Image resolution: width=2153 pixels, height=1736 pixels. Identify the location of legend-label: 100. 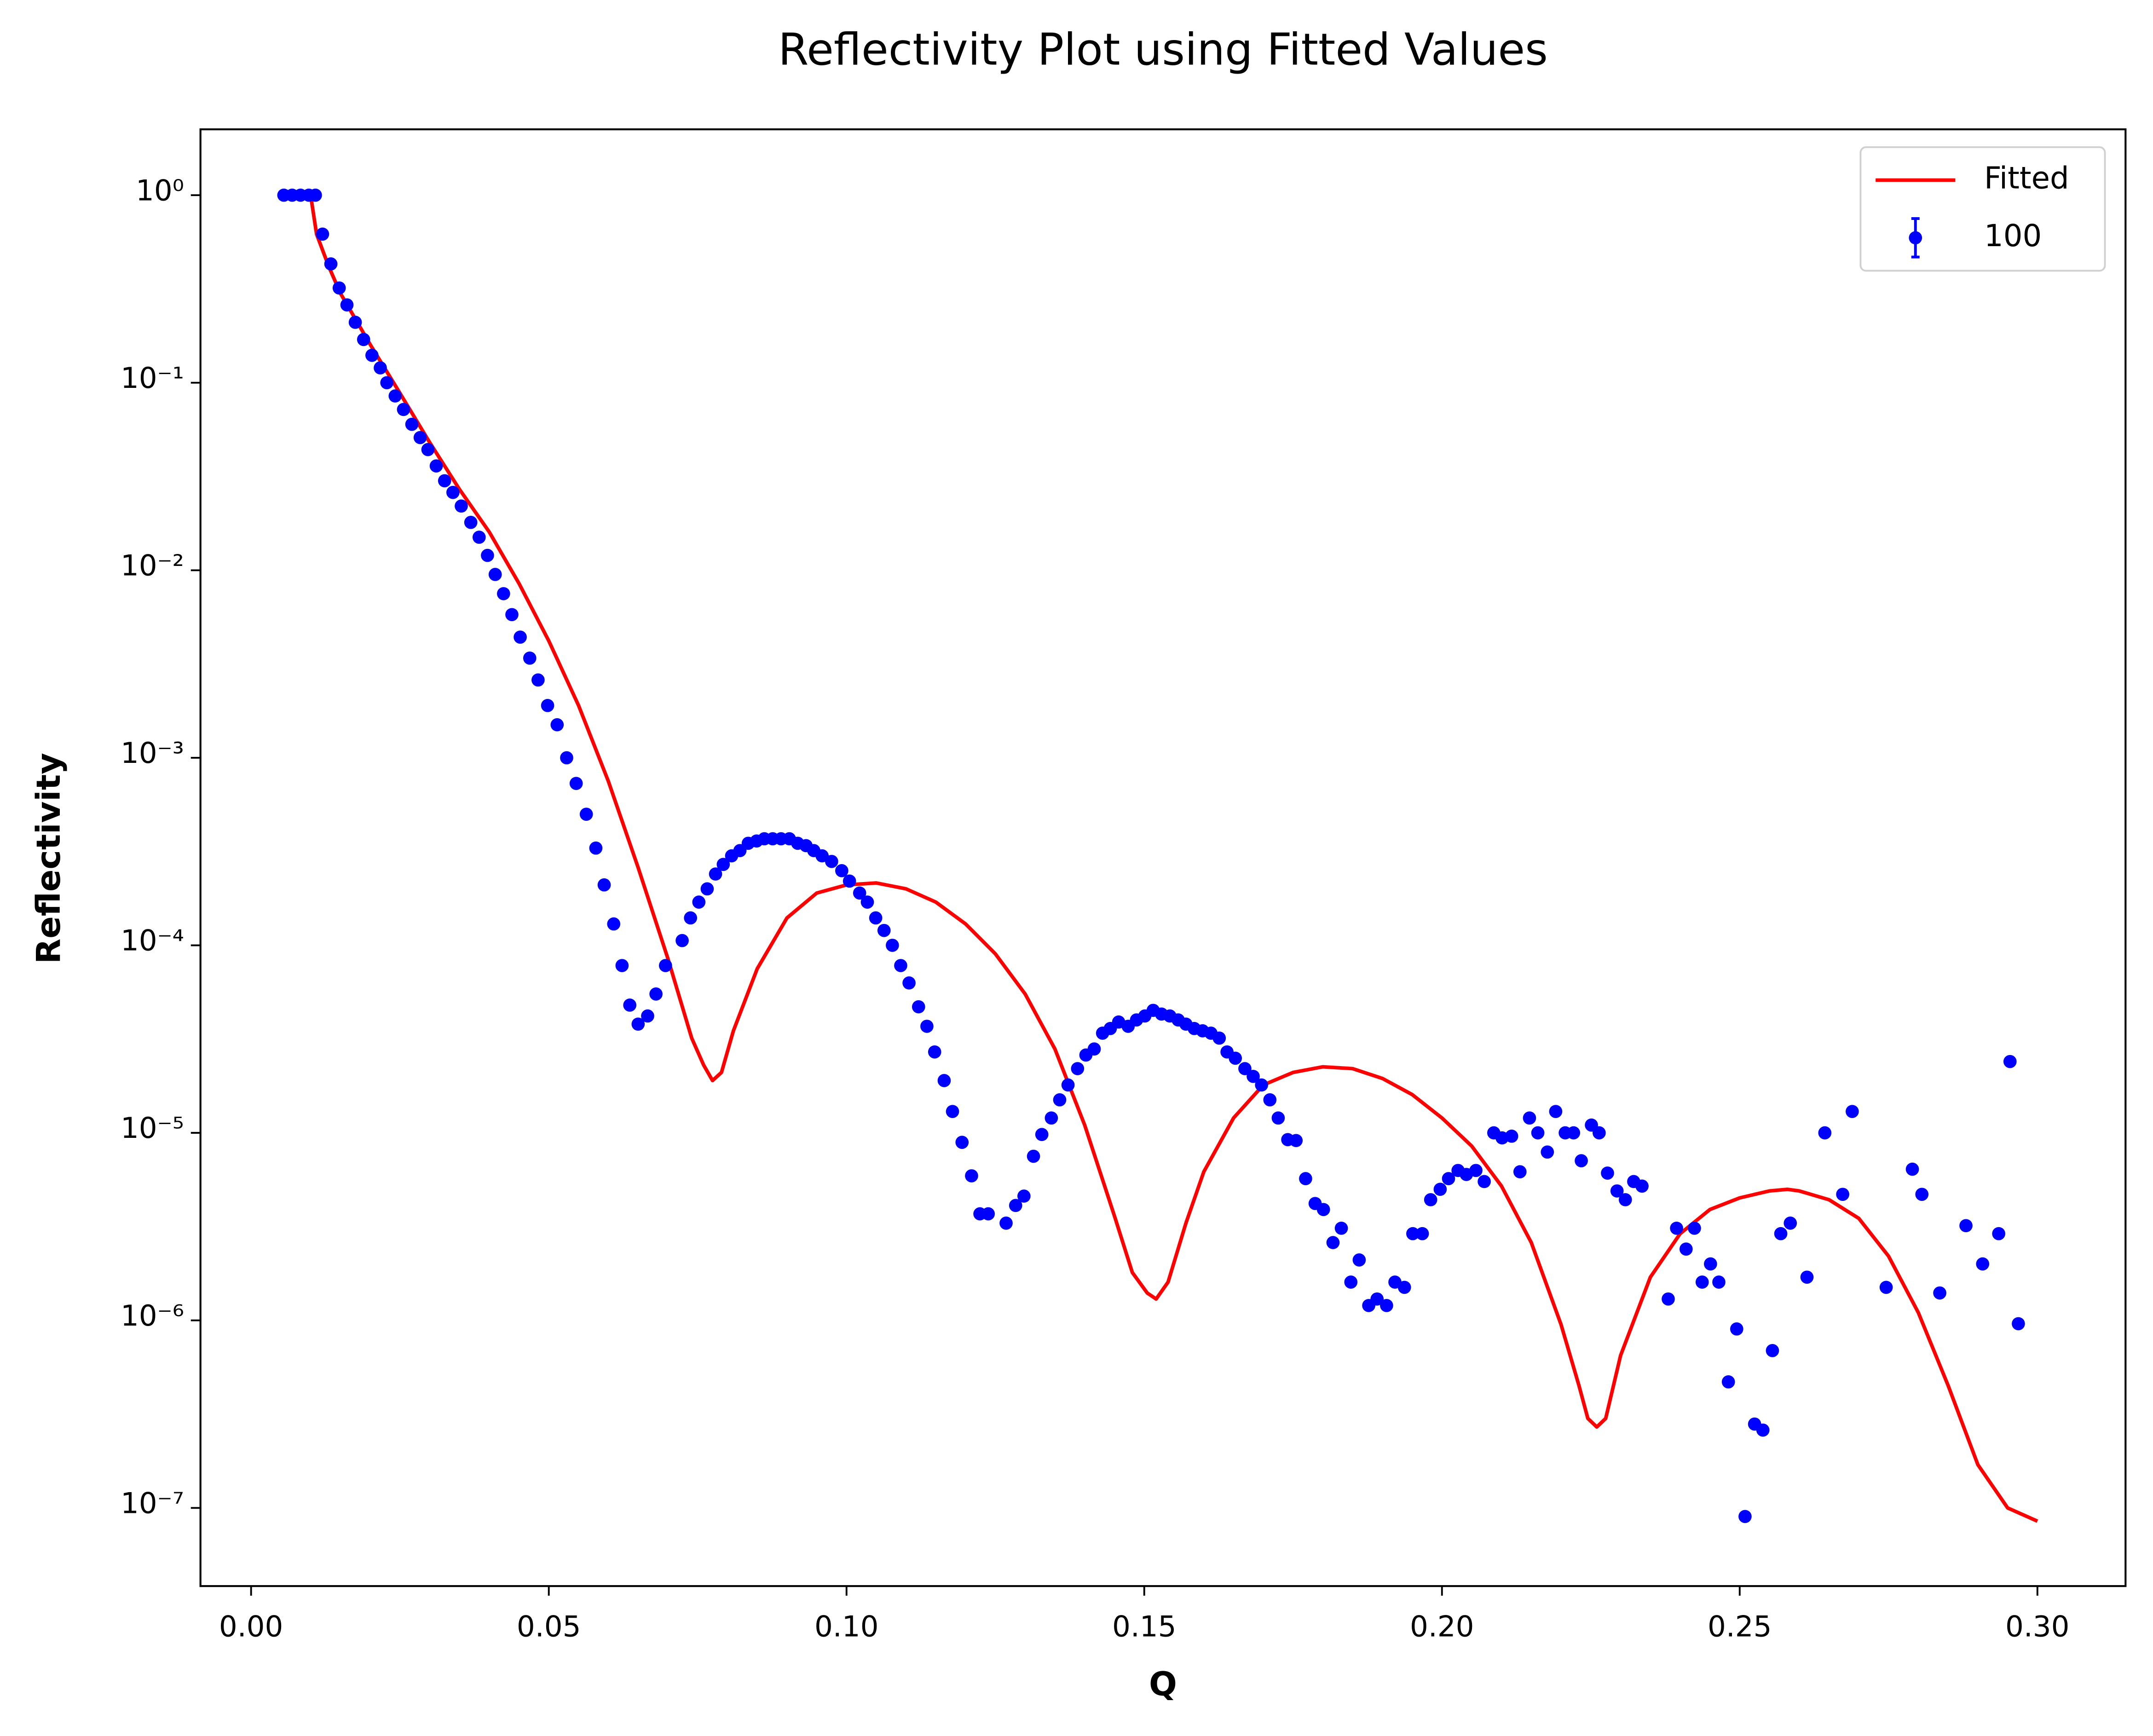
(2013, 236).